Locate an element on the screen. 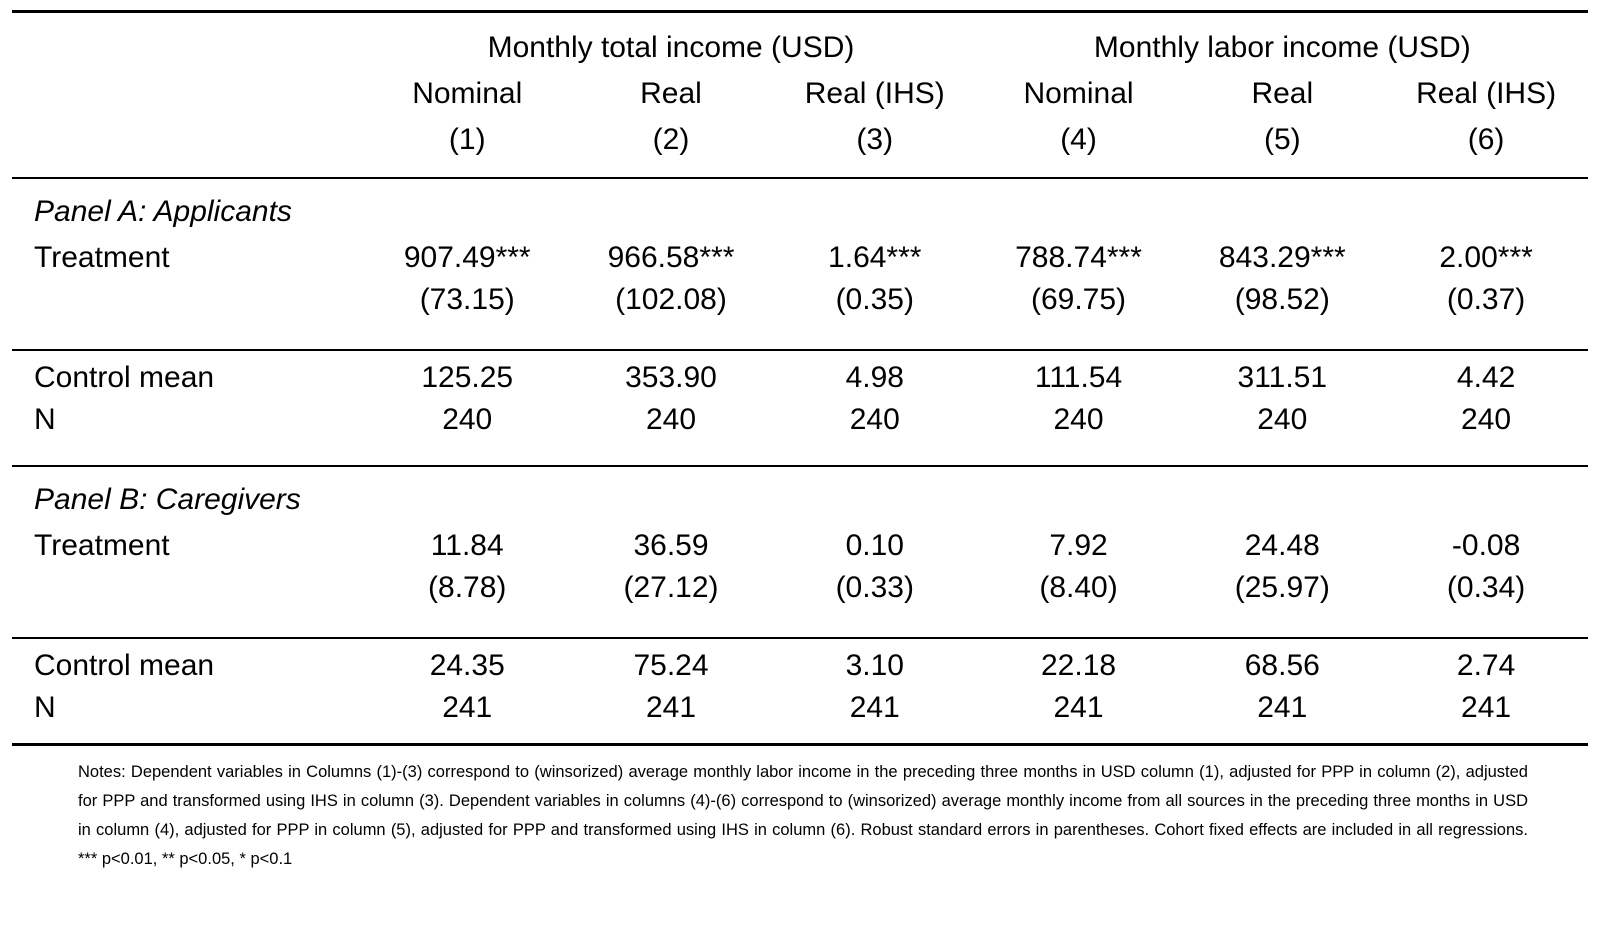  control-mean-cell: 111.54 is located at coordinates (1078, 374).